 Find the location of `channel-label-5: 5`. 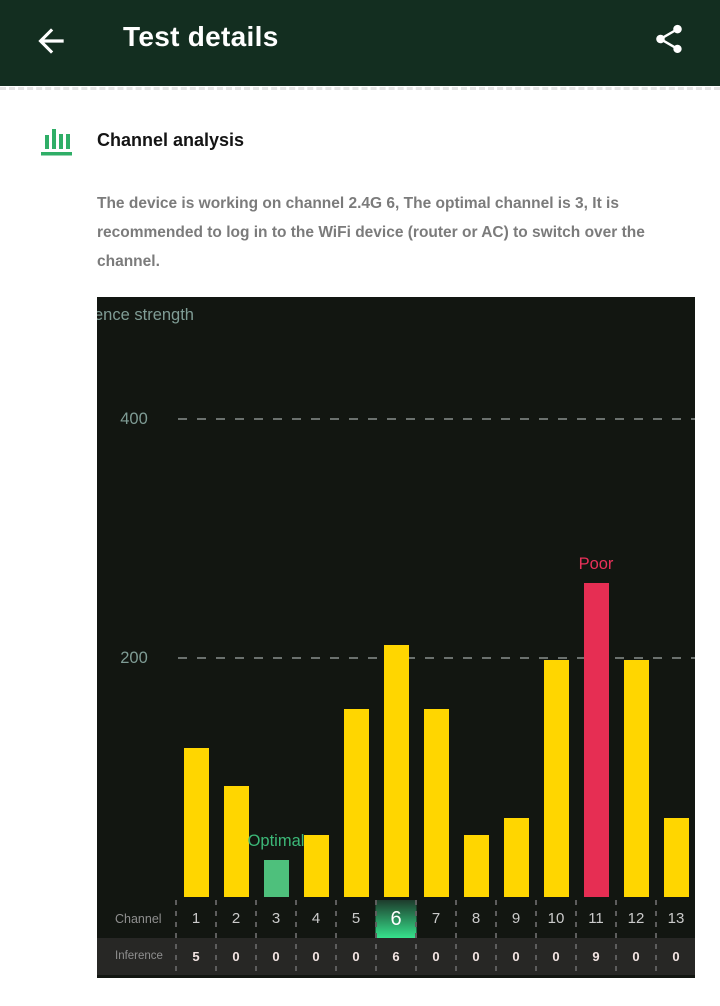

channel-label-5: 5 is located at coordinates (356, 918).